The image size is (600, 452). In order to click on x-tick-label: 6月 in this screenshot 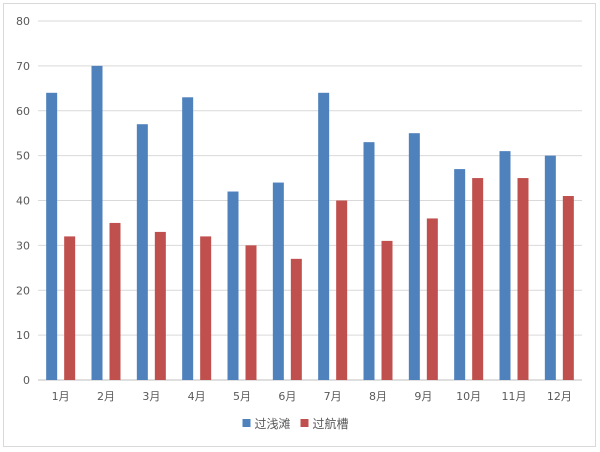, I will do `click(287, 396)`.